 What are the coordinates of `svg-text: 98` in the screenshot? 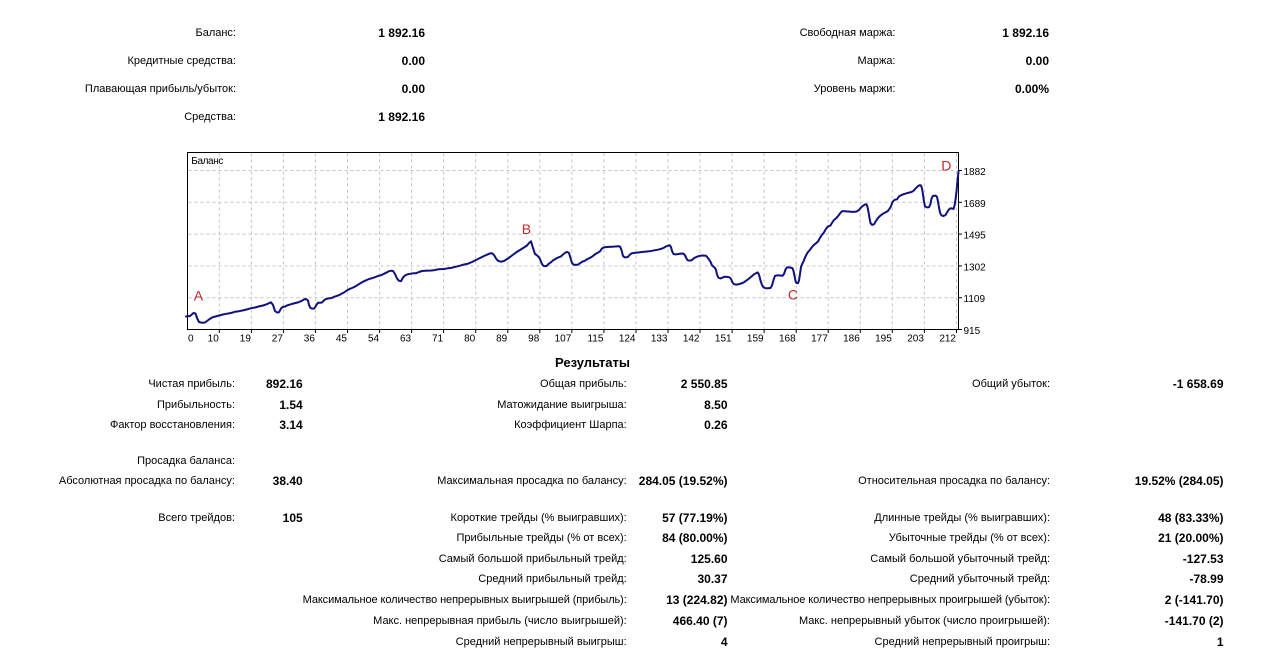 It's located at (534, 339).